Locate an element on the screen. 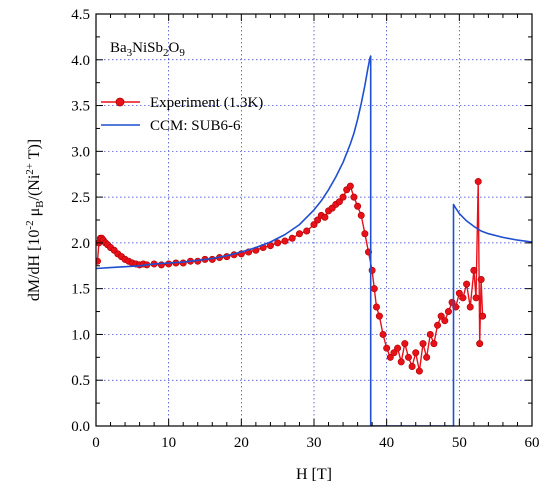 Image resolution: width=546 pixels, height=489 pixels. y-tick-label: 3.0 is located at coordinates (80, 152).